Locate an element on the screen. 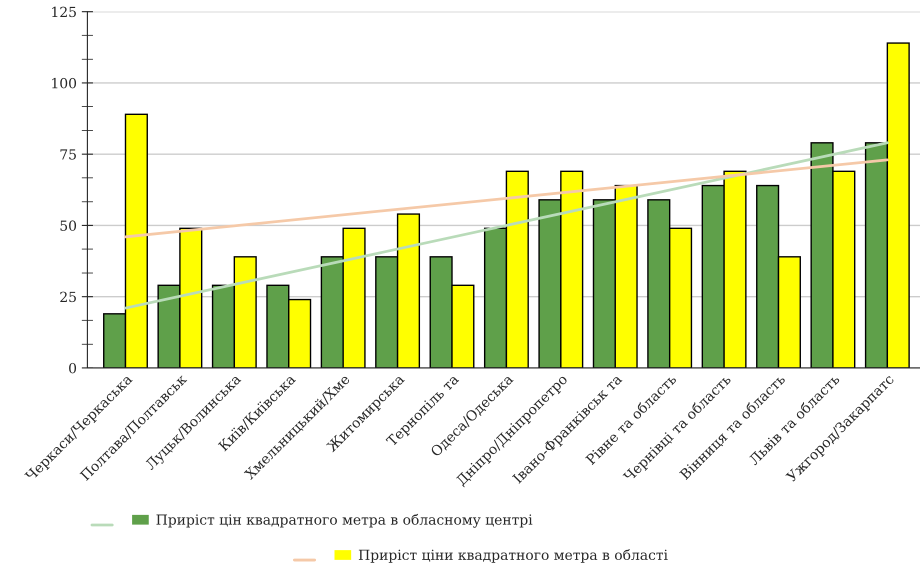 This screenshot has height=584, width=920. legend-label: Приріст цін квадратного метра в обласному центрі is located at coordinates (344, 521).